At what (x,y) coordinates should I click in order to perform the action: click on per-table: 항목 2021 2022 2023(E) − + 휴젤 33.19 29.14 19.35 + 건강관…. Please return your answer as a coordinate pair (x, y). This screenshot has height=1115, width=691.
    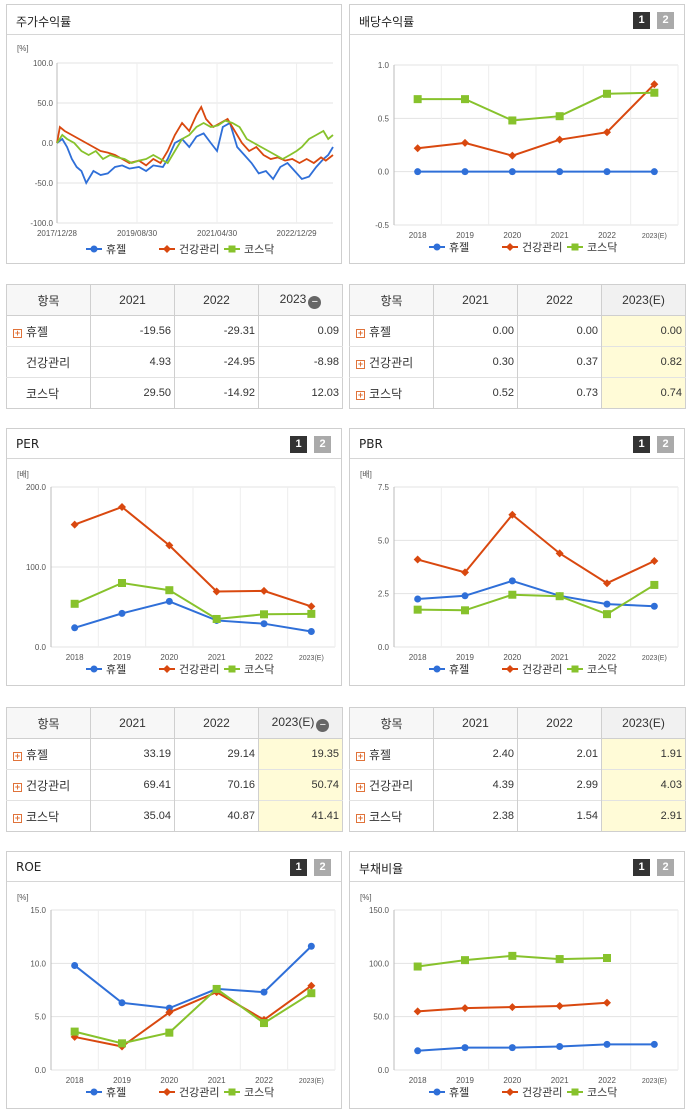
    Looking at the image, I should click on (174, 769).